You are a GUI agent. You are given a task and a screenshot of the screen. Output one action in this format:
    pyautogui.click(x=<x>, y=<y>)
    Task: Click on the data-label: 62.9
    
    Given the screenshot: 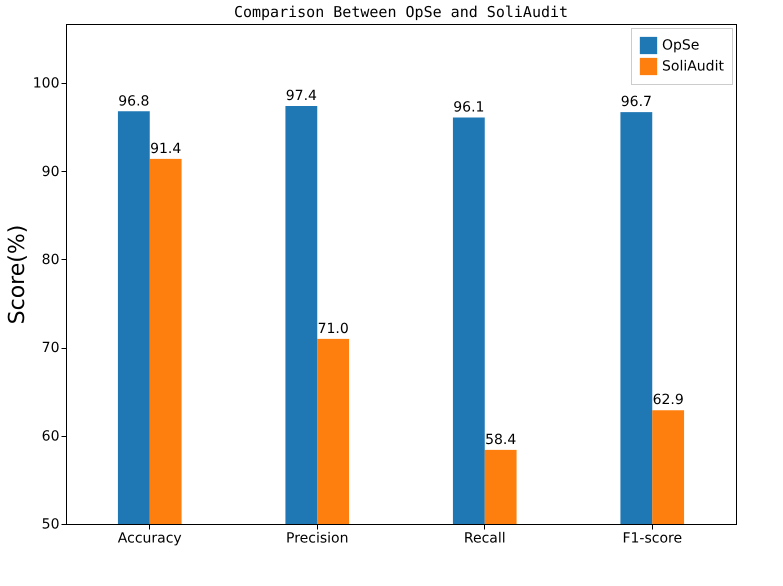 What is the action you would take?
    pyautogui.click(x=668, y=400)
    